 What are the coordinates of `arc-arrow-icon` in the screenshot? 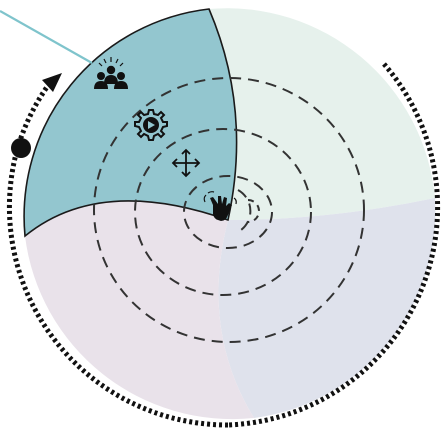 It's located at (52, 82).